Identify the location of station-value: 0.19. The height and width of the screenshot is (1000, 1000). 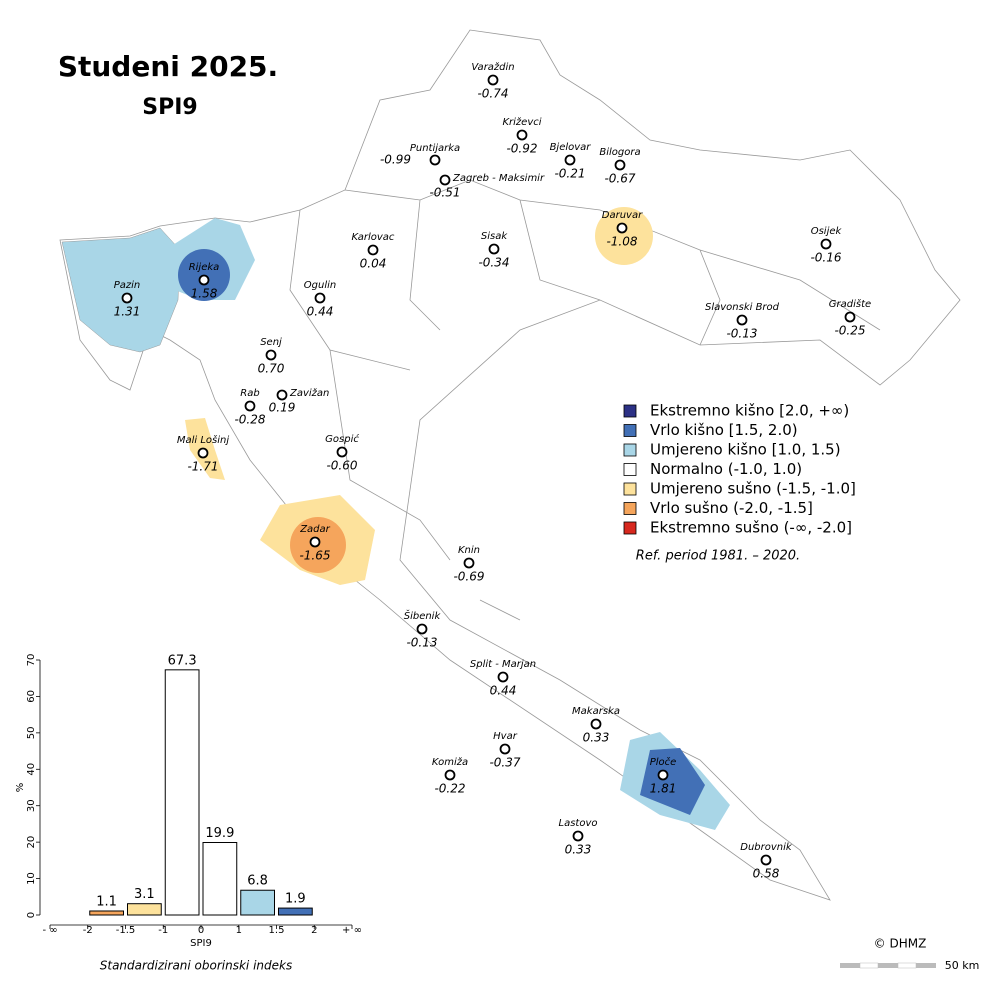
(282, 408).